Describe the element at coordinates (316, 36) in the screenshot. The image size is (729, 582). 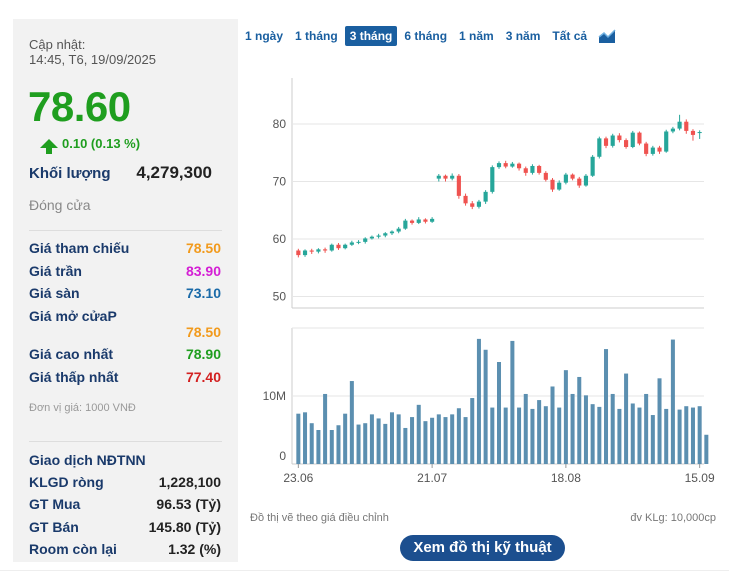
I see `tab-1-month: 1 tháng` at that location.